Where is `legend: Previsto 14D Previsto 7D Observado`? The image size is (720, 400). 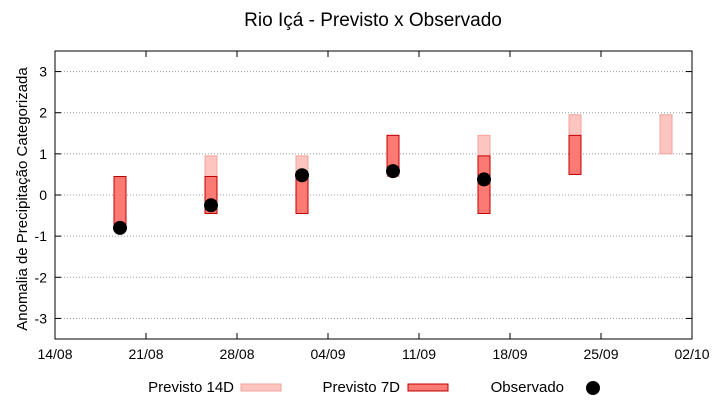
legend: Previsto 14D Previsto 7D Observado is located at coordinates (374, 387).